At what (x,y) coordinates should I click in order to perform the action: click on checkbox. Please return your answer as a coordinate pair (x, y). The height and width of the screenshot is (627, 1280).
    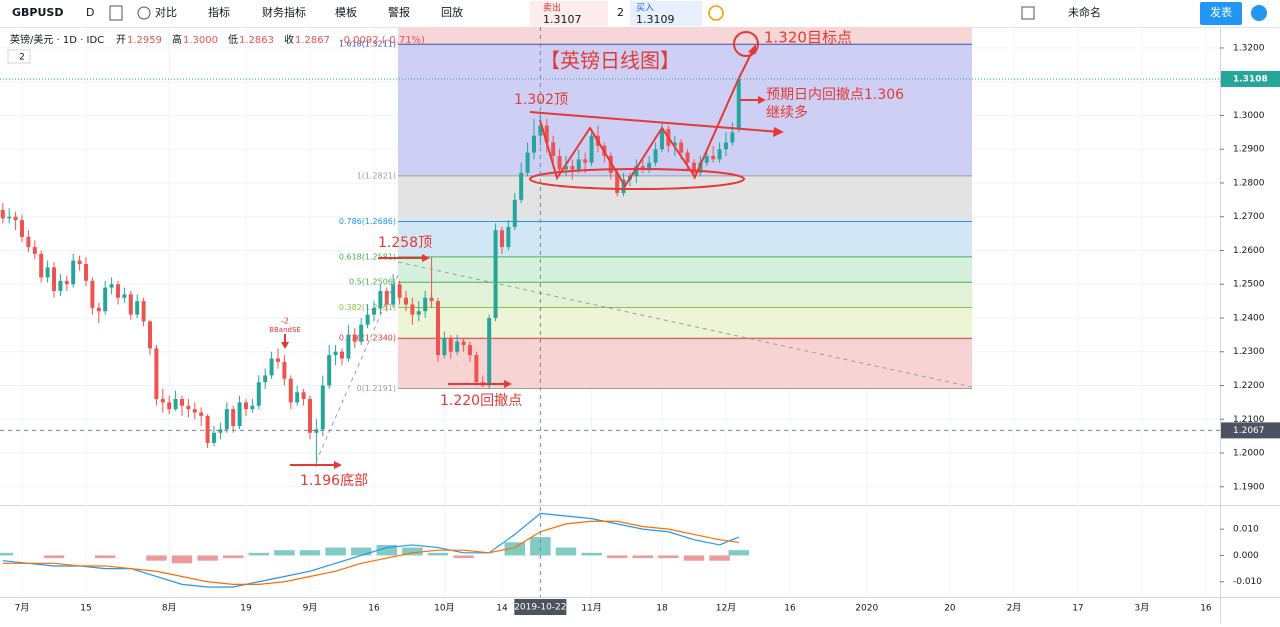
    Looking at the image, I should click on (1028, 13).